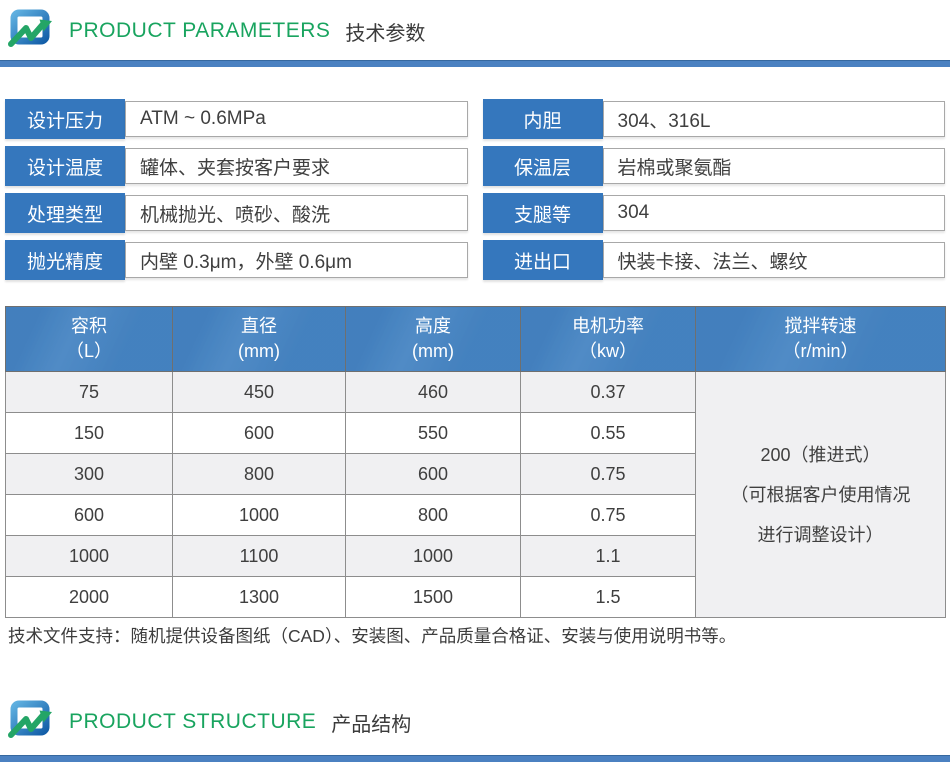 This screenshot has height=762, width=950. What do you see at coordinates (65, 260) in the screenshot?
I see `field-label: 抛光精度` at bounding box center [65, 260].